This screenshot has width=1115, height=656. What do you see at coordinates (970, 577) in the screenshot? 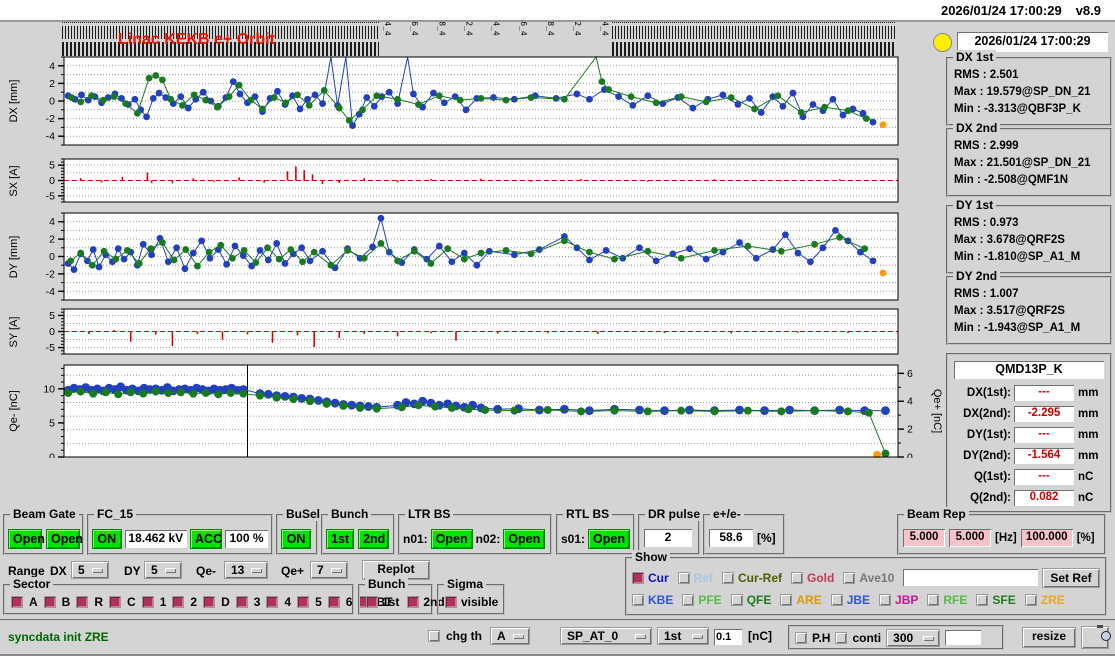
I see `ref-name-input` at bounding box center [970, 577].